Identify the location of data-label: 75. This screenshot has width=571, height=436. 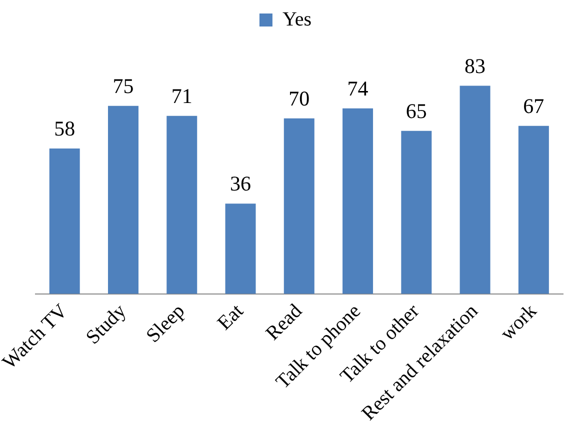
(123, 86).